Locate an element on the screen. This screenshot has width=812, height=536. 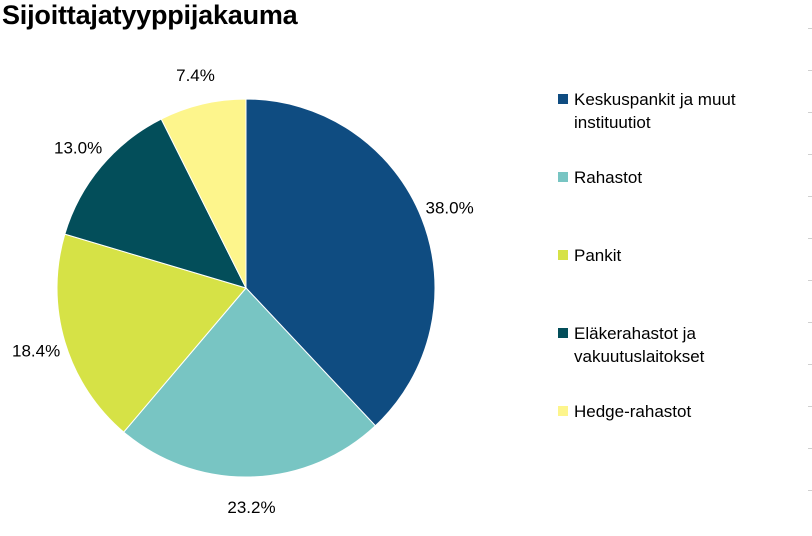
legend-label: Pankit is located at coordinates (598, 255).